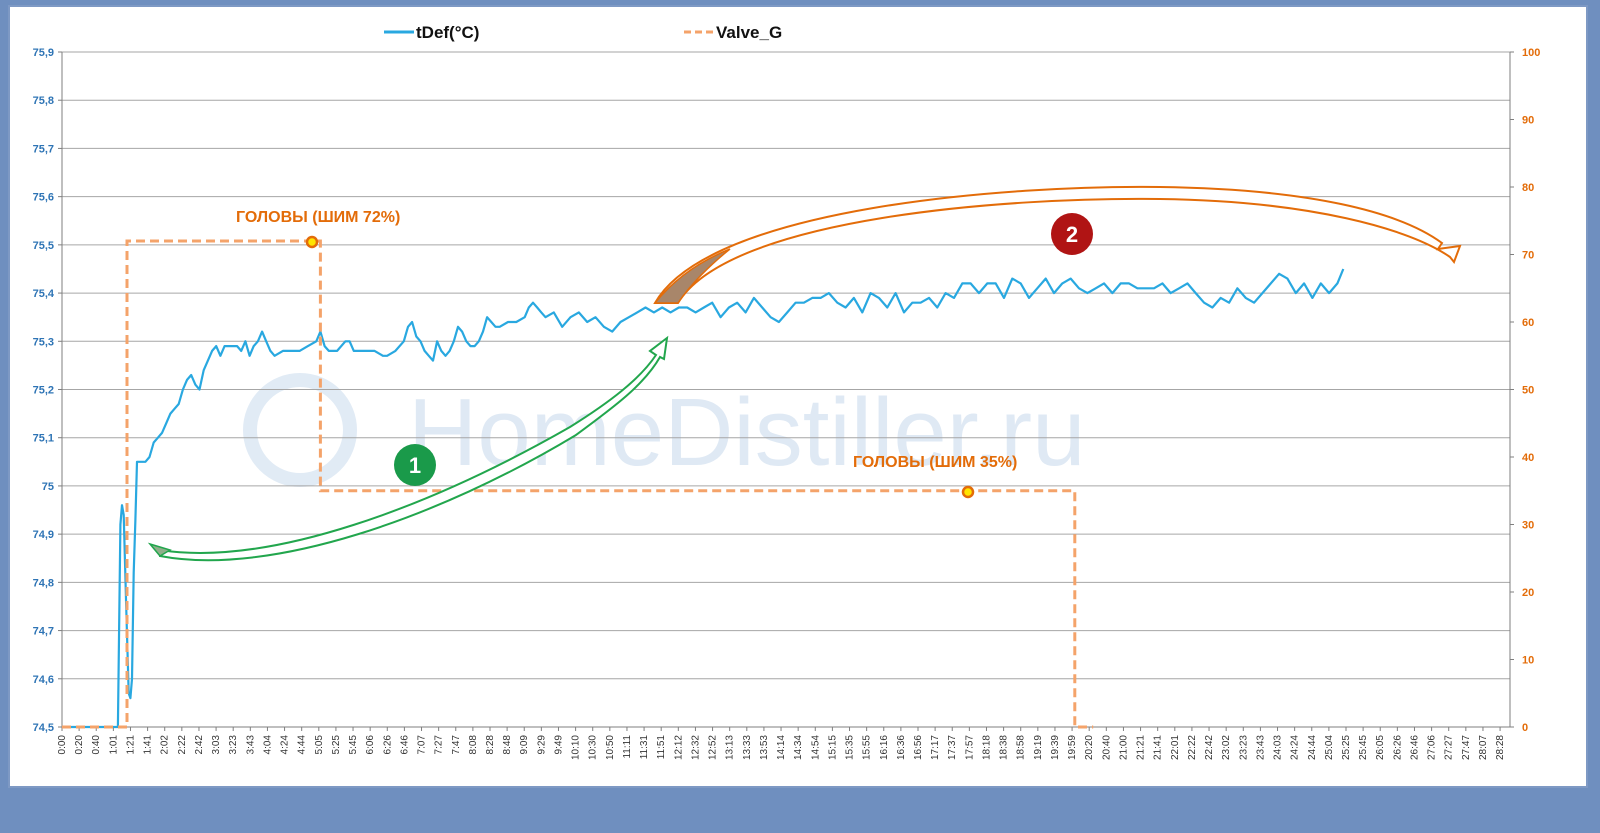 The image size is (1600, 833). I want to click on x-tick-label: 18:58, so click(1021, 747).